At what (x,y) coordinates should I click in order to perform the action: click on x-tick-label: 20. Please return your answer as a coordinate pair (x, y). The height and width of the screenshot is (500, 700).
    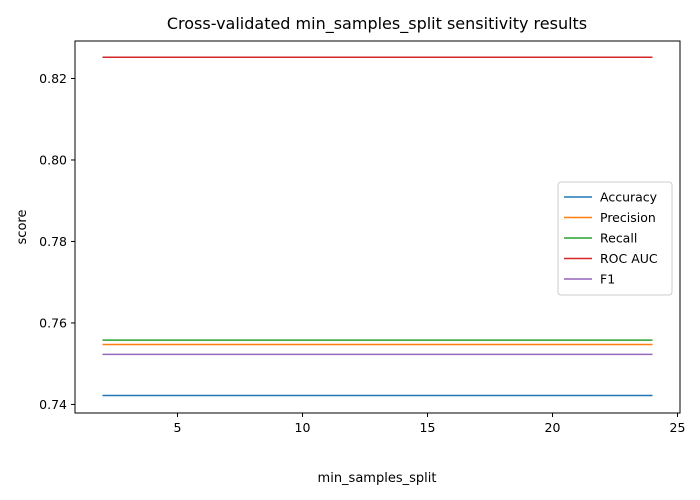
    Looking at the image, I should click on (553, 427).